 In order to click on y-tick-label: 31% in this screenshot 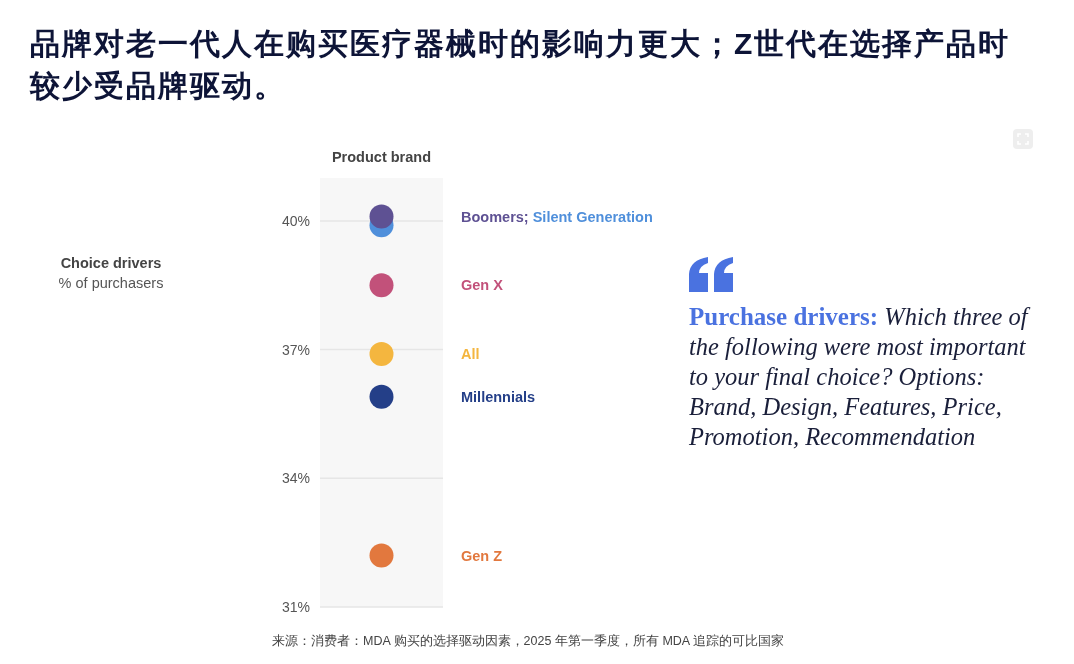, I will do `click(295, 607)`.